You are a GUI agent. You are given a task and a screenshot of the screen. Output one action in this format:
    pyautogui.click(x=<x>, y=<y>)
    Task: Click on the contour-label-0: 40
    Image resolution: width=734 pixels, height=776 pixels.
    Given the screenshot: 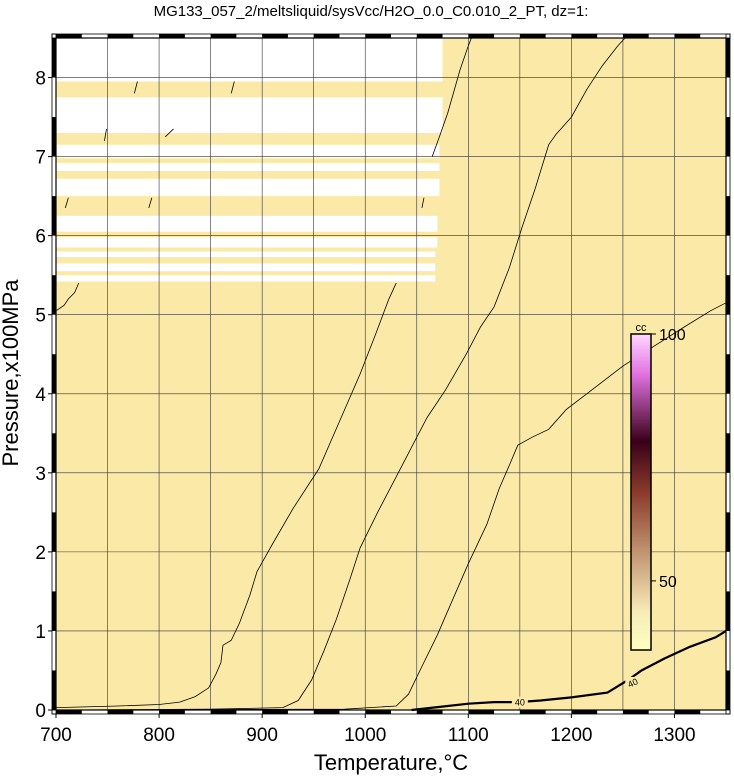 What is the action you would take?
    pyautogui.click(x=520, y=703)
    